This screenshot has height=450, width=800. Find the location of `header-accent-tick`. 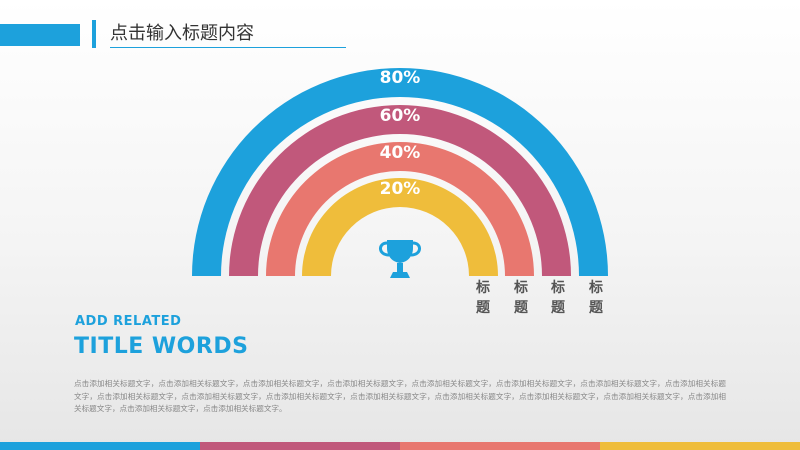

header-accent-tick is located at coordinates (94, 34).